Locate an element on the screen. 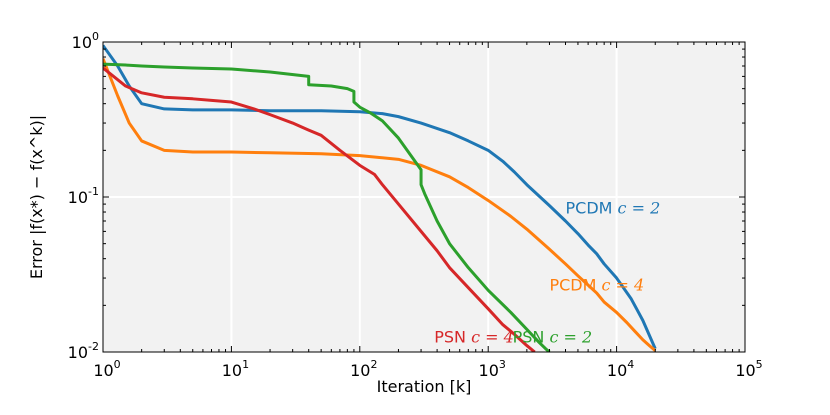 The width and height of the screenshot is (830, 415). y-tick-label: 10⁻¹ is located at coordinates (83, 196).